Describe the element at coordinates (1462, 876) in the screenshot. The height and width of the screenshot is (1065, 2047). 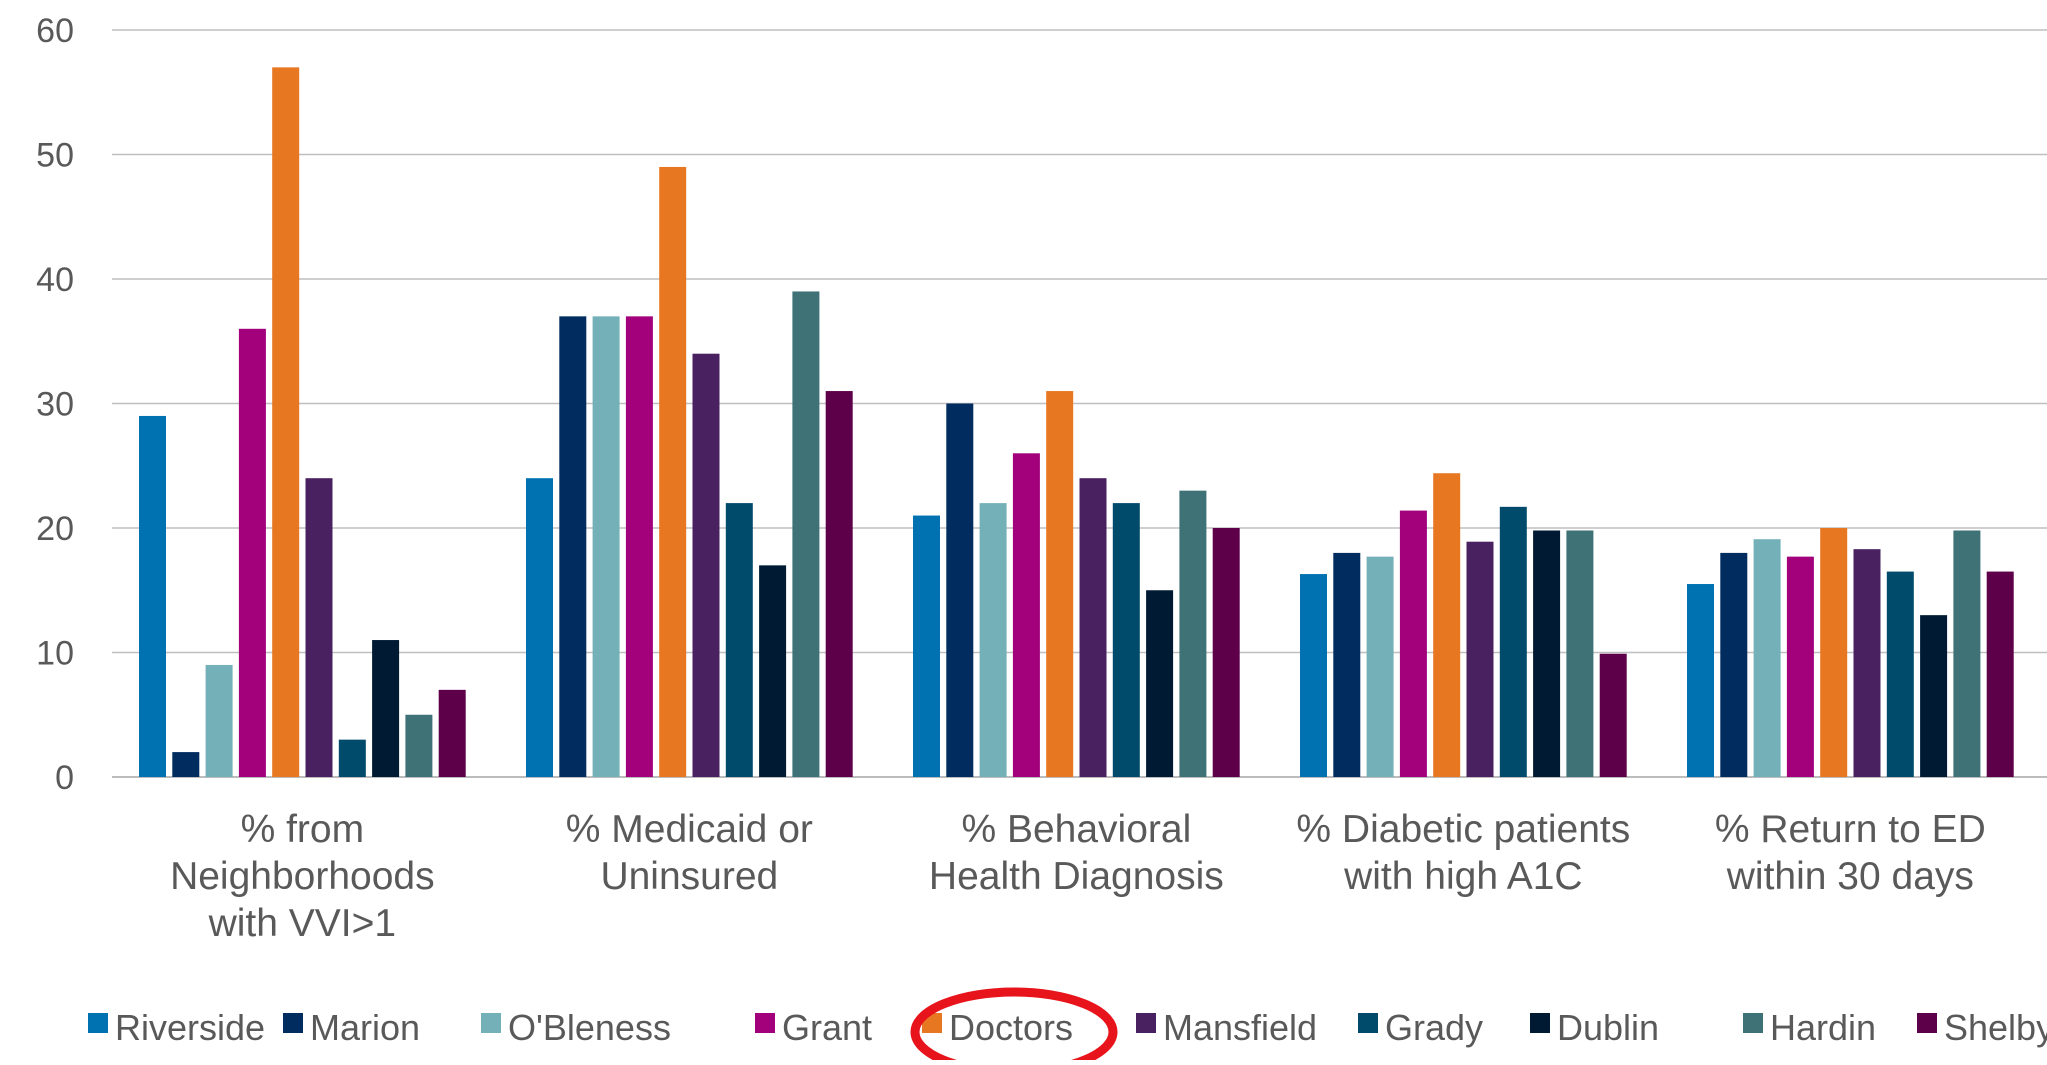
I see `x-category-label-line: with high A1C` at that location.